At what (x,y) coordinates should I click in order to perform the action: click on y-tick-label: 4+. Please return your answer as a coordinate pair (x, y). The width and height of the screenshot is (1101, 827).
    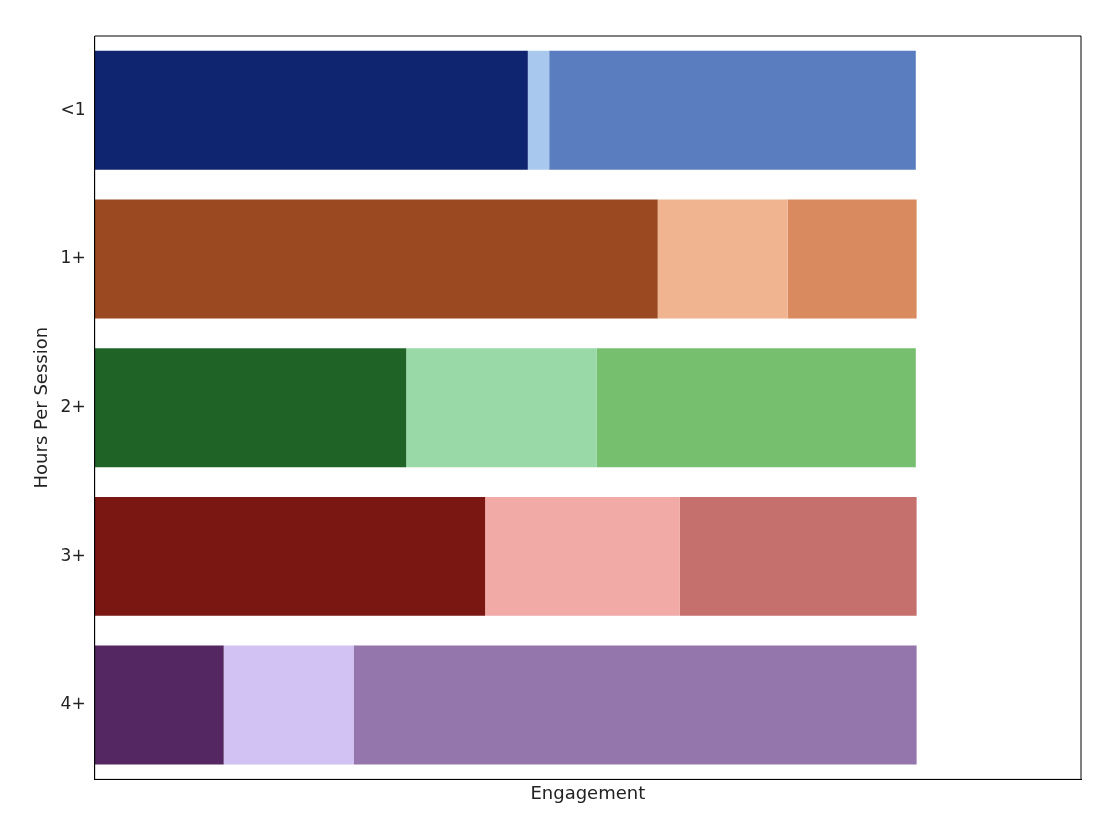
    Looking at the image, I should click on (73, 703).